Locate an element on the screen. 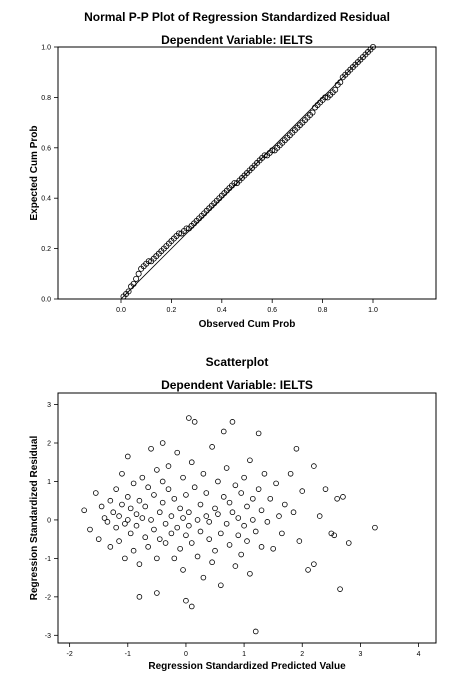 This screenshot has width=474, height=695. pp-y-ticks: 0.0 0.2 0.4 0.6 0.8 1.0 is located at coordinates (49, 174).